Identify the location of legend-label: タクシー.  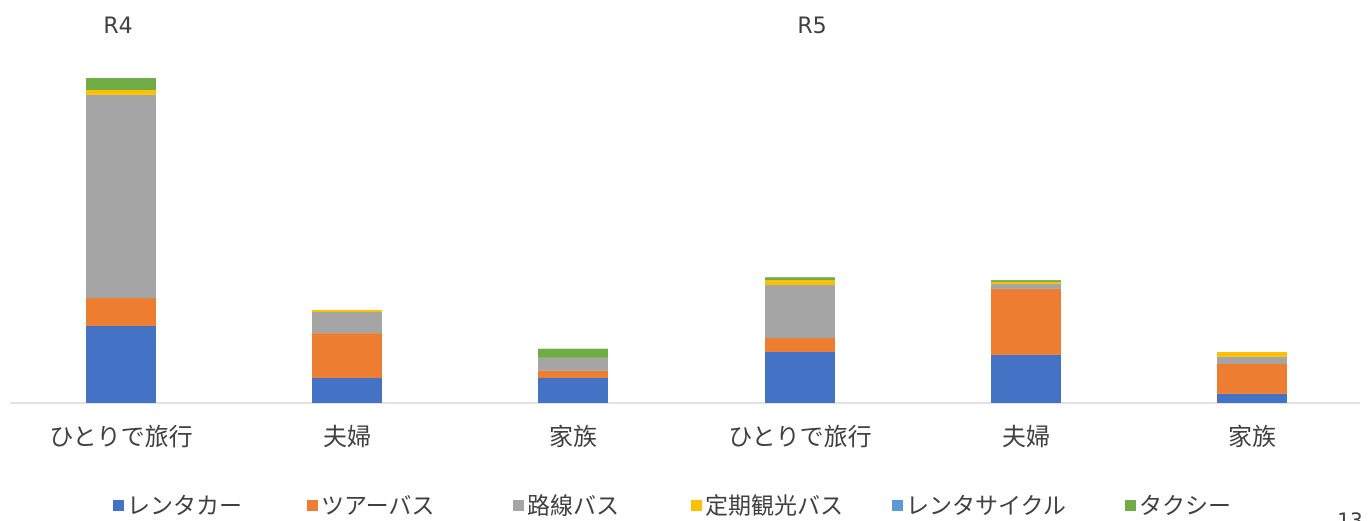
(1185, 507).